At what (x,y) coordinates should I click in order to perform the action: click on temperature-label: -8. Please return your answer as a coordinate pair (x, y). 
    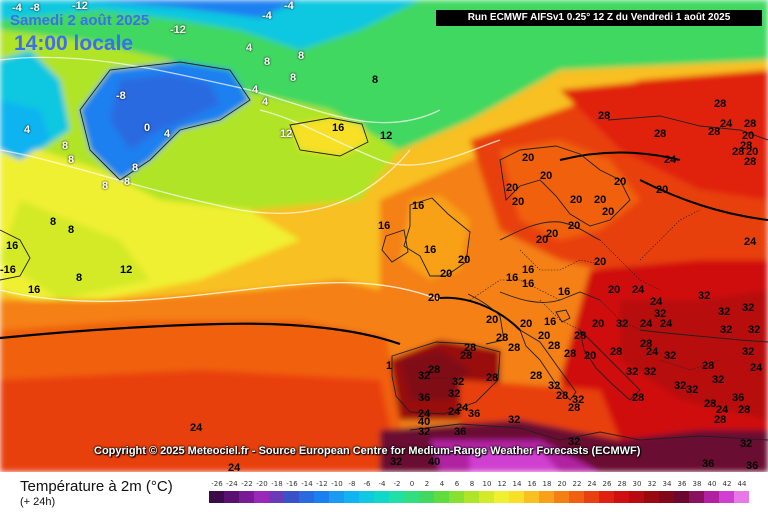
    Looking at the image, I should click on (35, 8).